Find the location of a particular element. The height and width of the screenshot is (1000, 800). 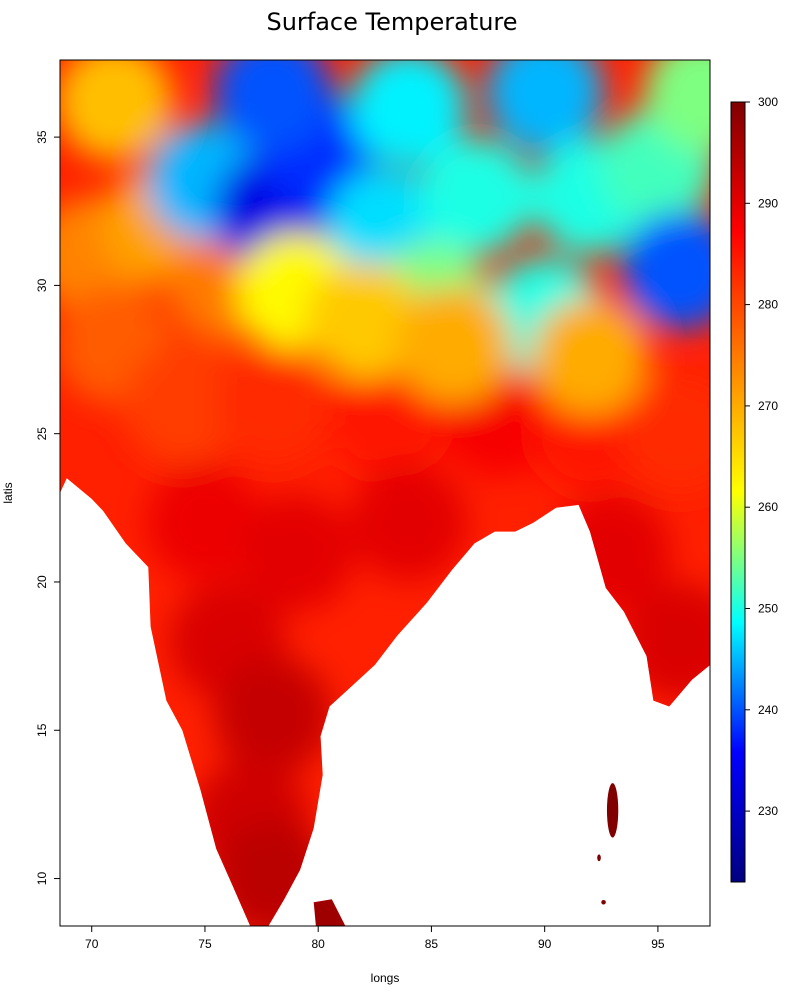

x-tick-label: 85 is located at coordinates (432, 944).